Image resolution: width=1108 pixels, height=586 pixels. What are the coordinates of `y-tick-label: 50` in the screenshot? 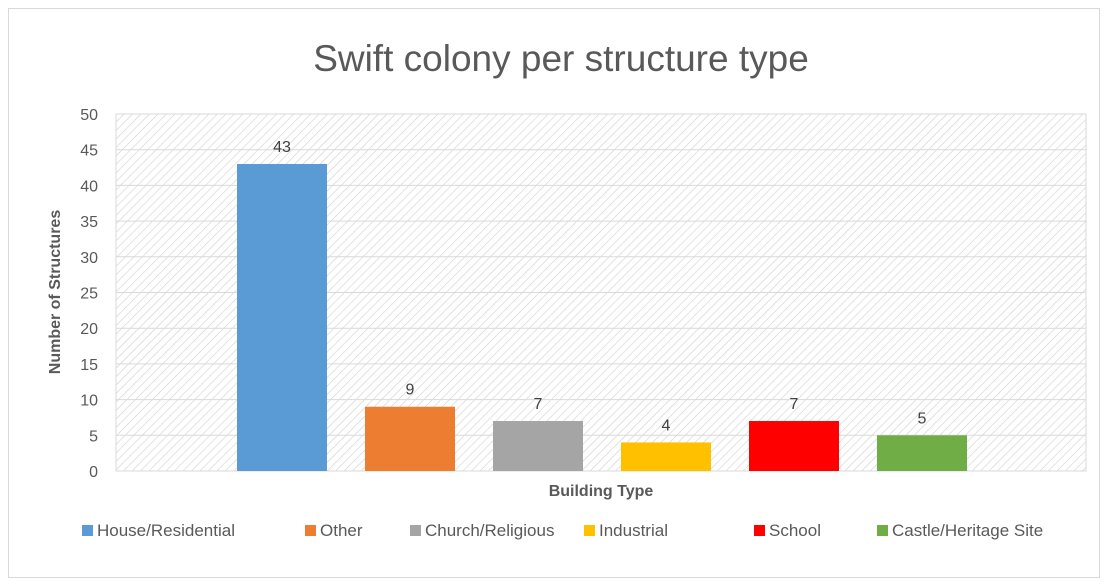 It's located at (89, 115).